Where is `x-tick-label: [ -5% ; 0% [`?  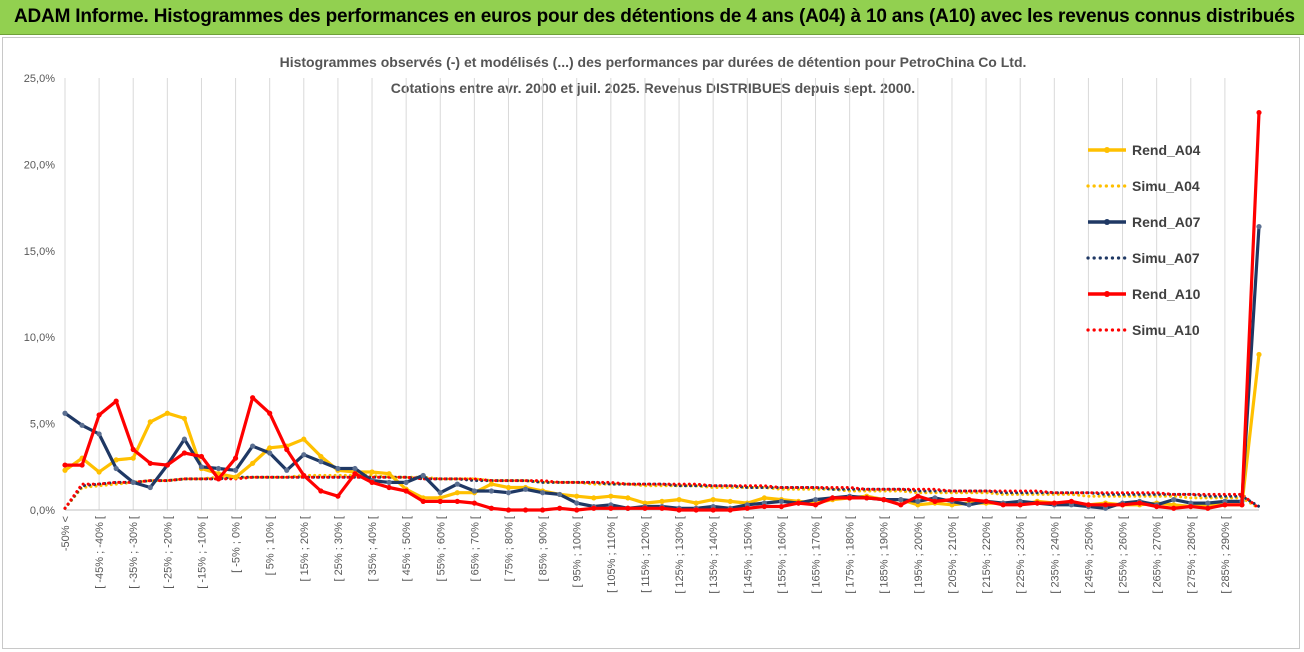
x-tick-label: [ -5% ; 0% [ is located at coordinates (237, 544).